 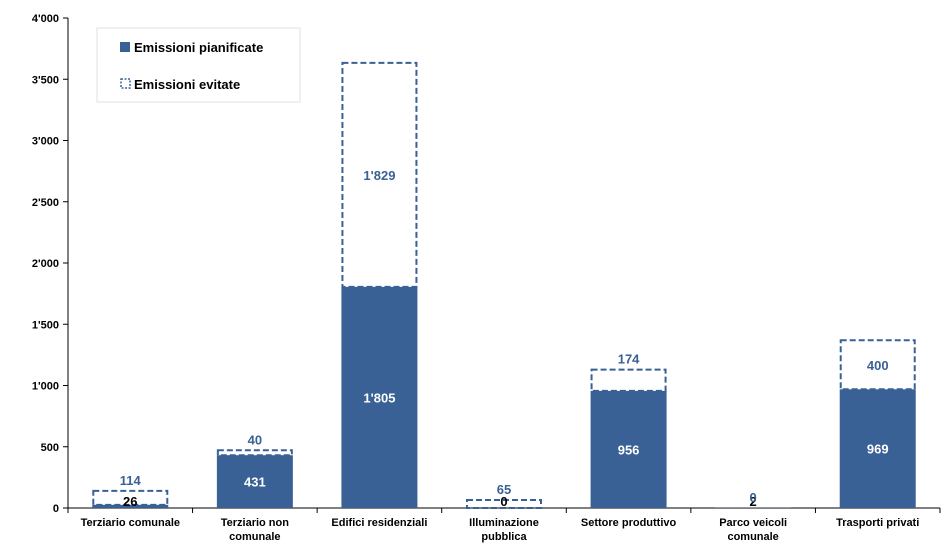 I want to click on y-tick-label: 1'000, so click(x=45, y=387).